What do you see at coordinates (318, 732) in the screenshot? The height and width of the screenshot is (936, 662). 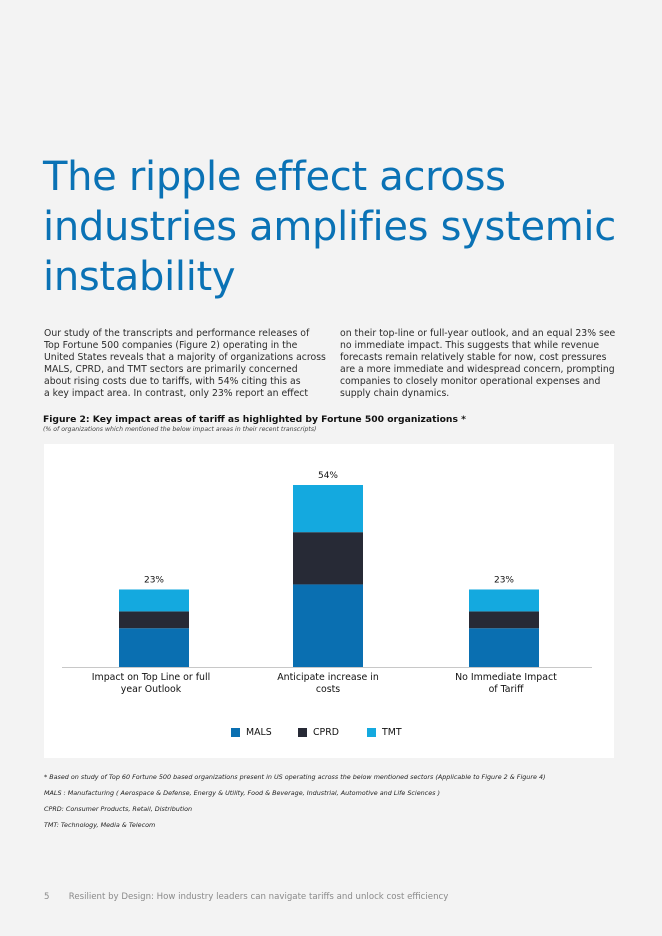 I see `legend-item-cprd: CPRD` at bounding box center [318, 732].